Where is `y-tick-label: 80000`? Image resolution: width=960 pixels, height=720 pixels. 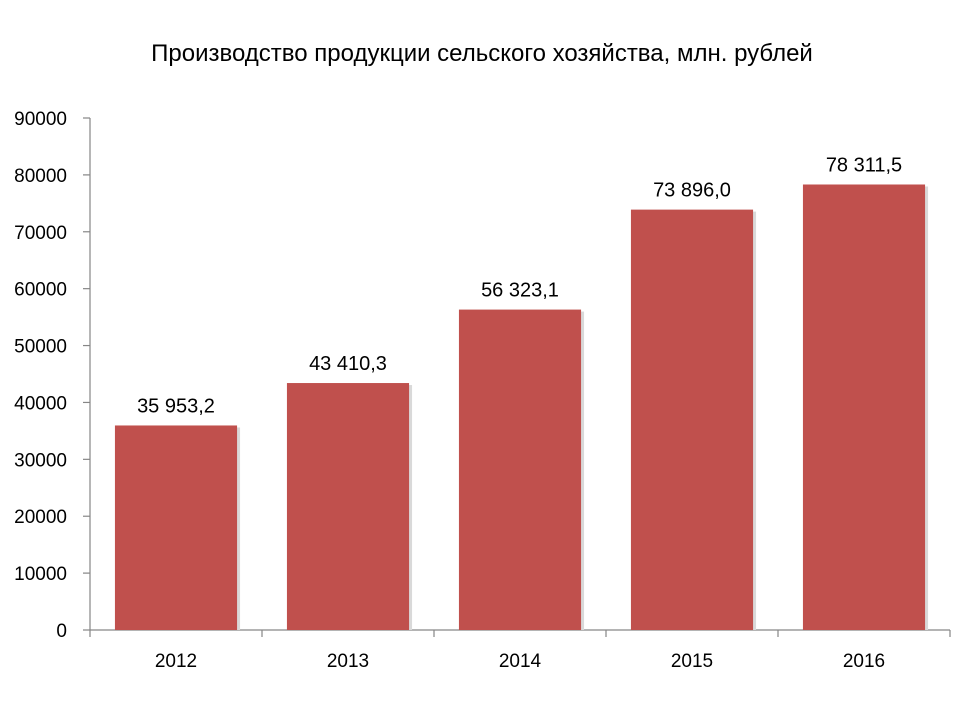
y-tick-label: 80000 is located at coordinates (40, 176).